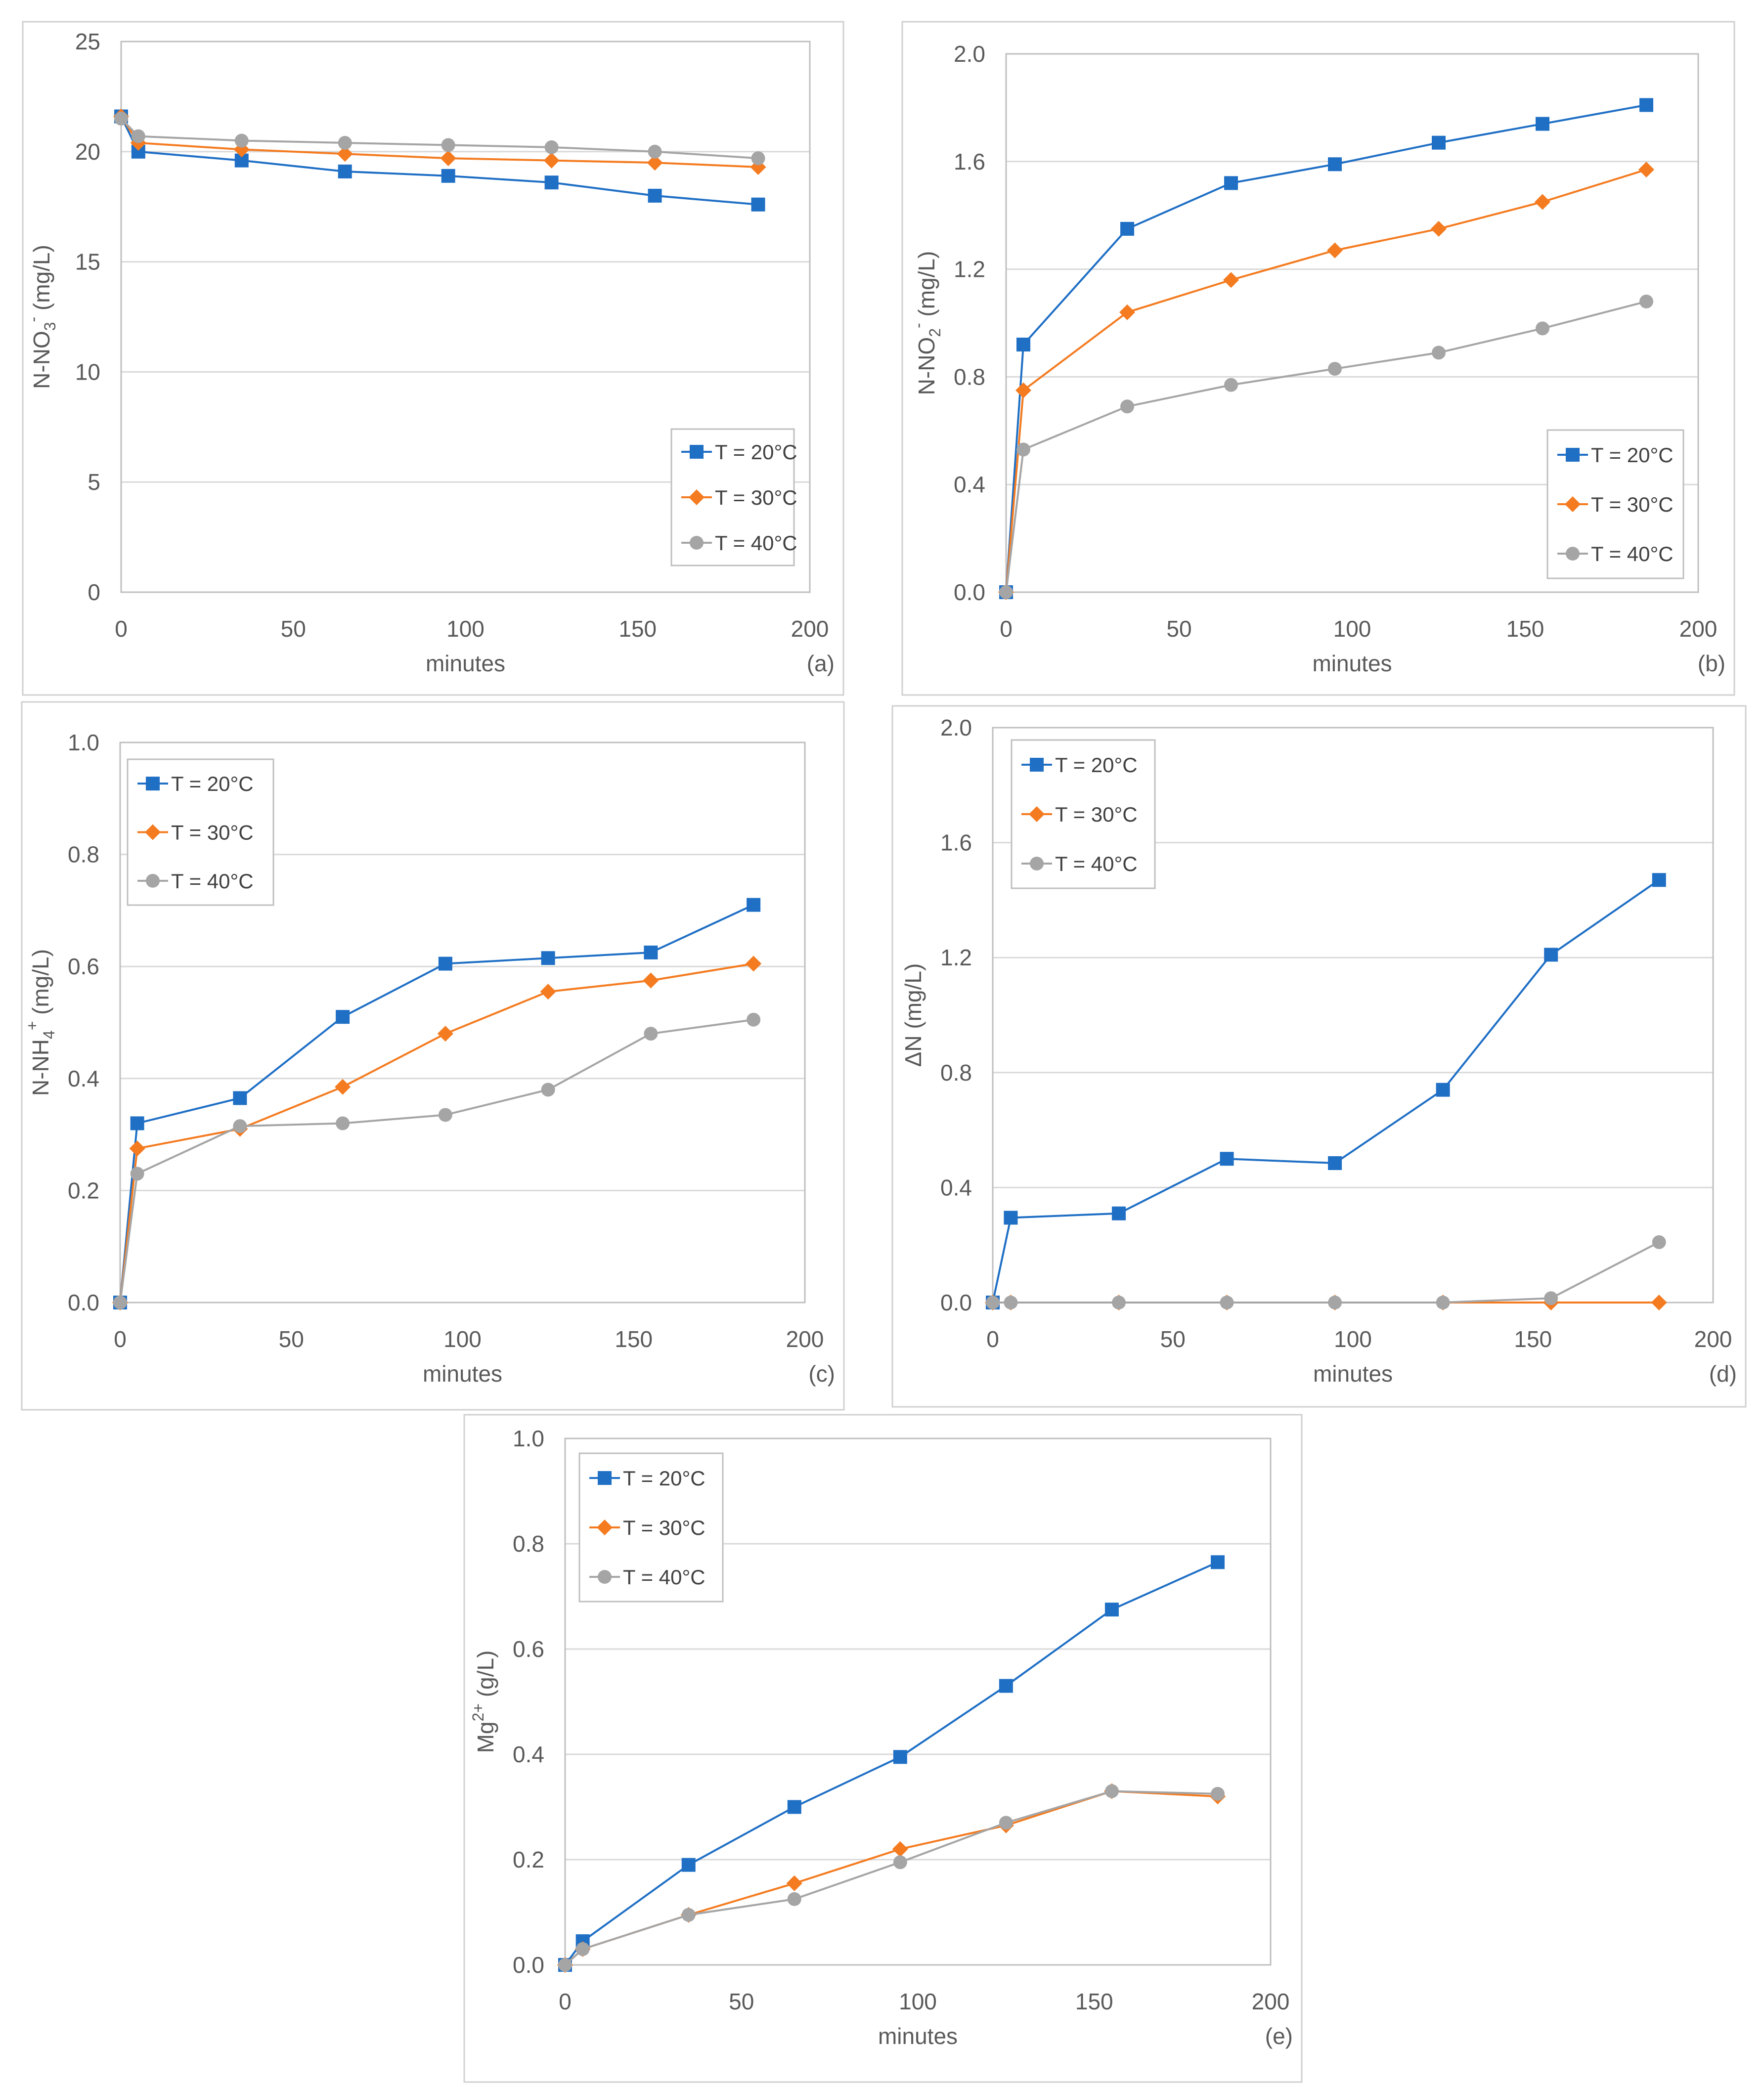 This screenshot has height=2087, width=1764. What do you see at coordinates (87, 41) in the screenshot?
I see `y-tick-label: 25` at bounding box center [87, 41].